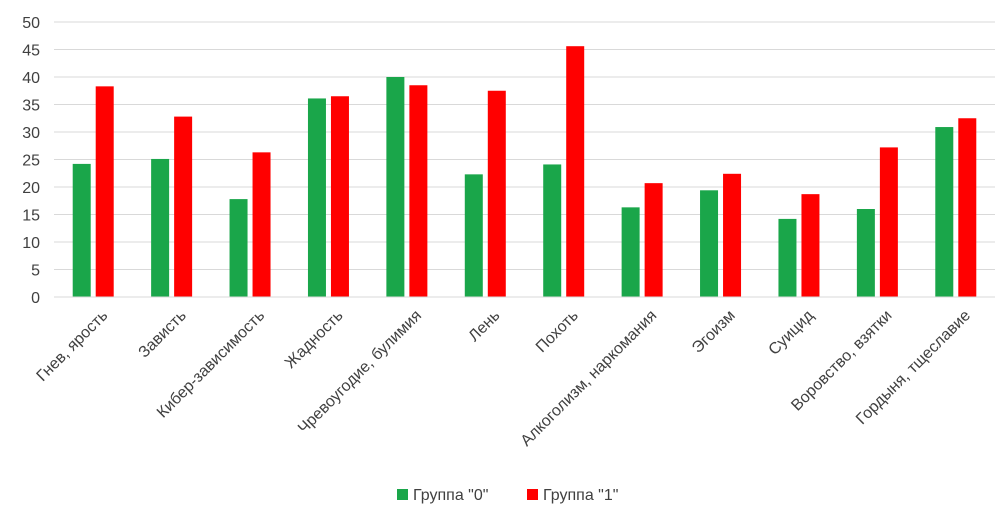 The width and height of the screenshot is (1008, 512). What do you see at coordinates (31, 243) in the screenshot?
I see `y-tick-label: 10` at bounding box center [31, 243].